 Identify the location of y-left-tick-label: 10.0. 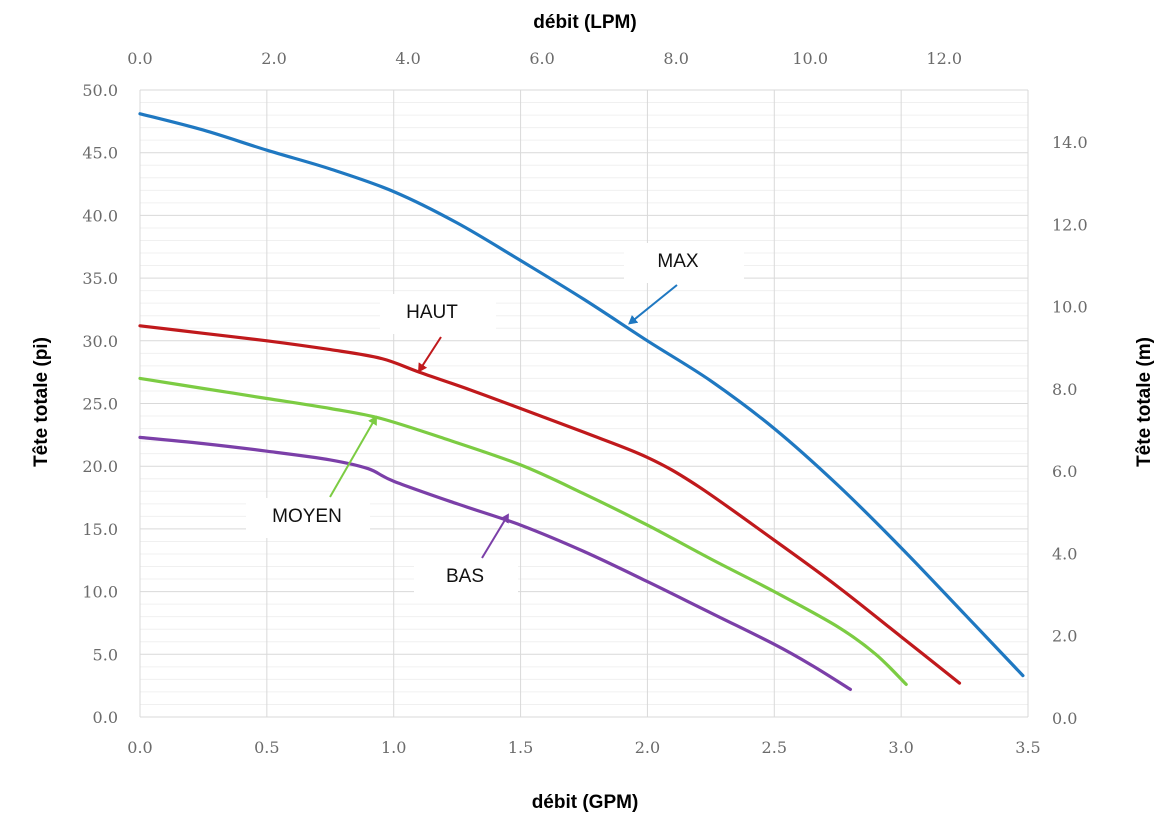
(100, 592).